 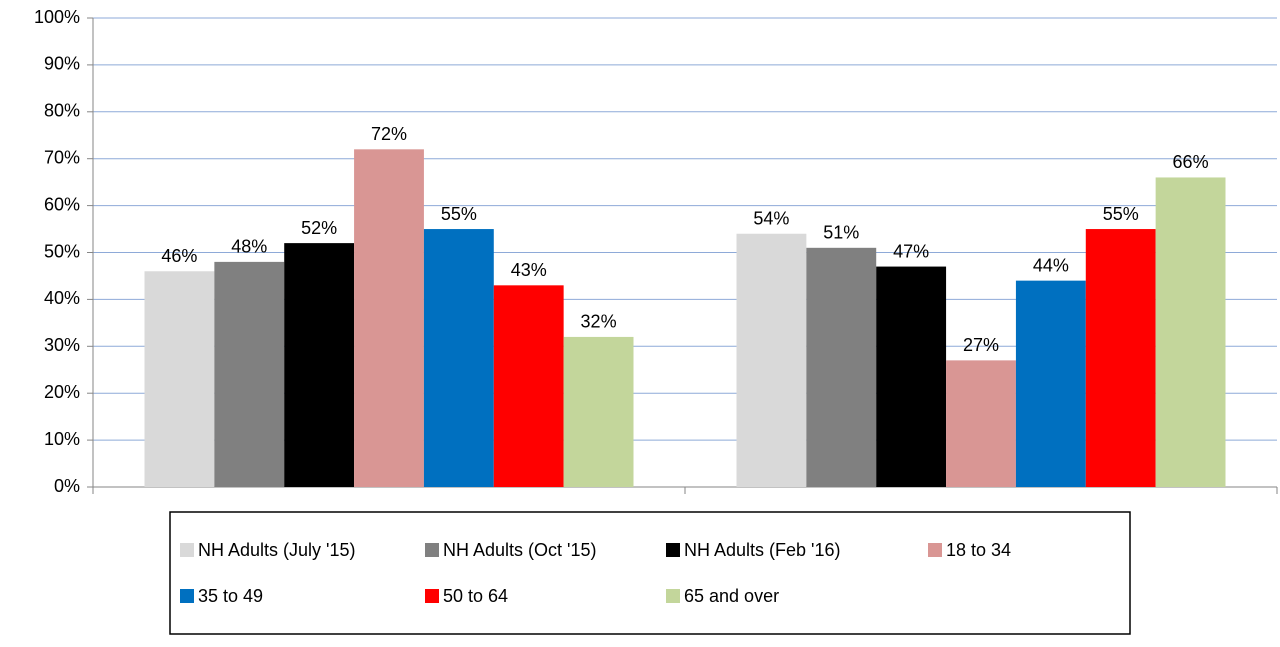 What do you see at coordinates (1051, 265) in the screenshot?
I see `data-label: 44%` at bounding box center [1051, 265].